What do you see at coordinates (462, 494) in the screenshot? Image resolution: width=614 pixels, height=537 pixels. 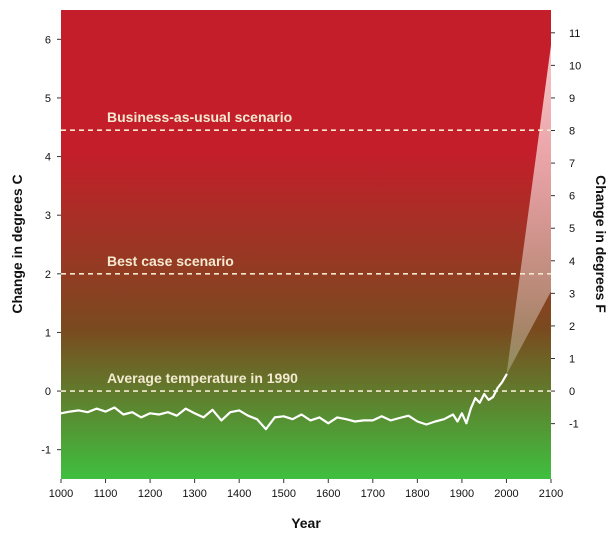 I see `x-tick-label: 1900` at bounding box center [462, 494].